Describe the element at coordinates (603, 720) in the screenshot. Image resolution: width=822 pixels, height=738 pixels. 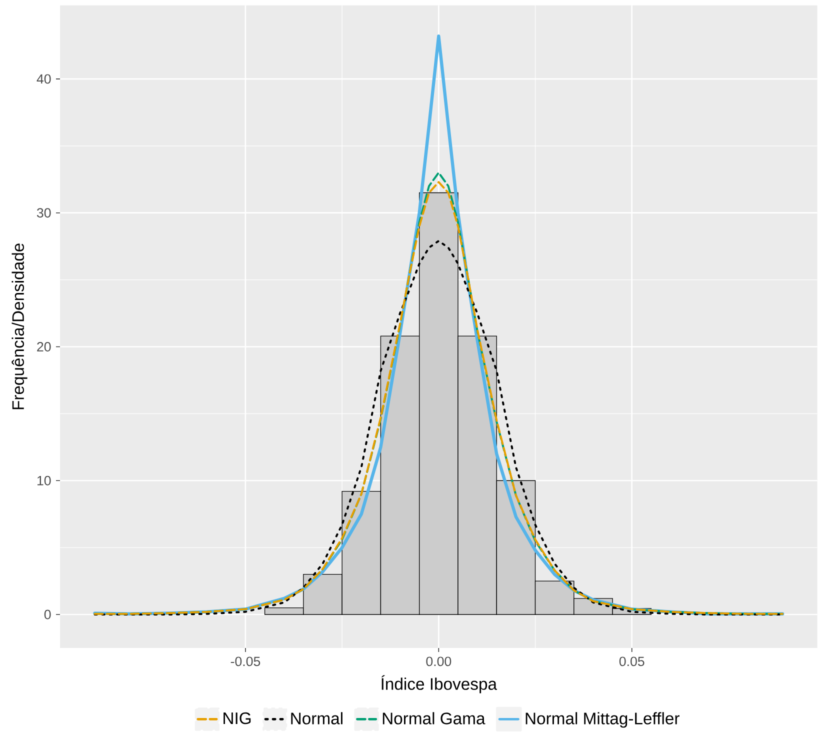
I see `legend-label: Normal Mittag-Leffler` at that location.